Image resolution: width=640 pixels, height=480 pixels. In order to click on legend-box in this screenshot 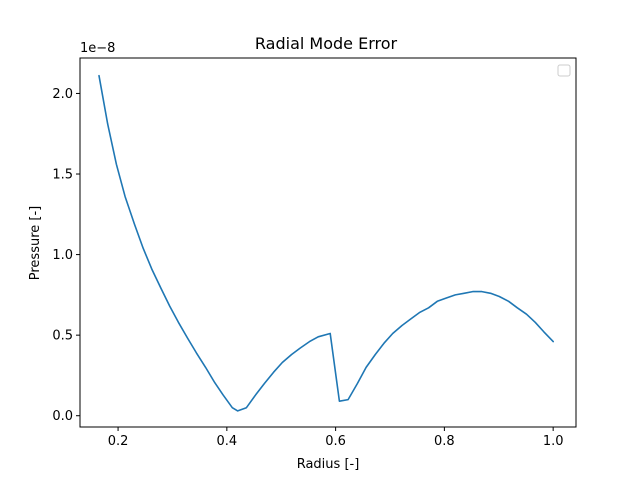, I will do `click(564, 70)`.